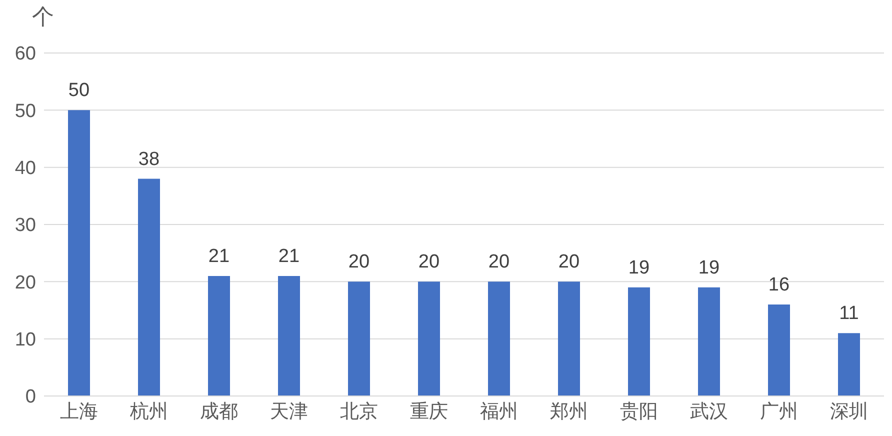  What do you see at coordinates (79, 91) in the screenshot?
I see `data-label: 50` at bounding box center [79, 91].